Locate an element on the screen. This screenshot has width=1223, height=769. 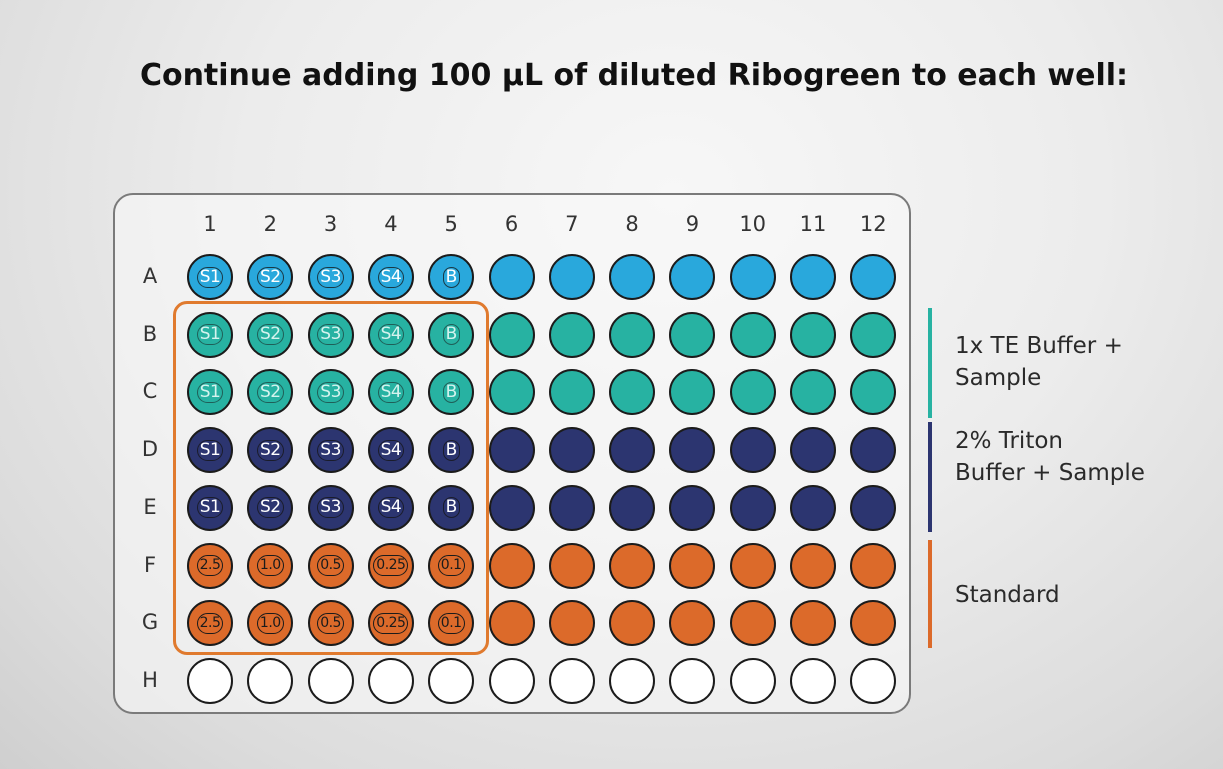
well-D8 is located at coordinates (632, 450).